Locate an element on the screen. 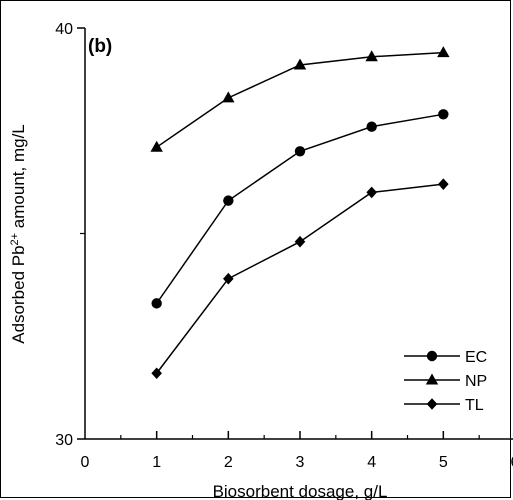 The width and height of the screenshot is (513, 500). y-axis-title: Adsorbed Pb2+ amount, mg/L is located at coordinates (18, 234).